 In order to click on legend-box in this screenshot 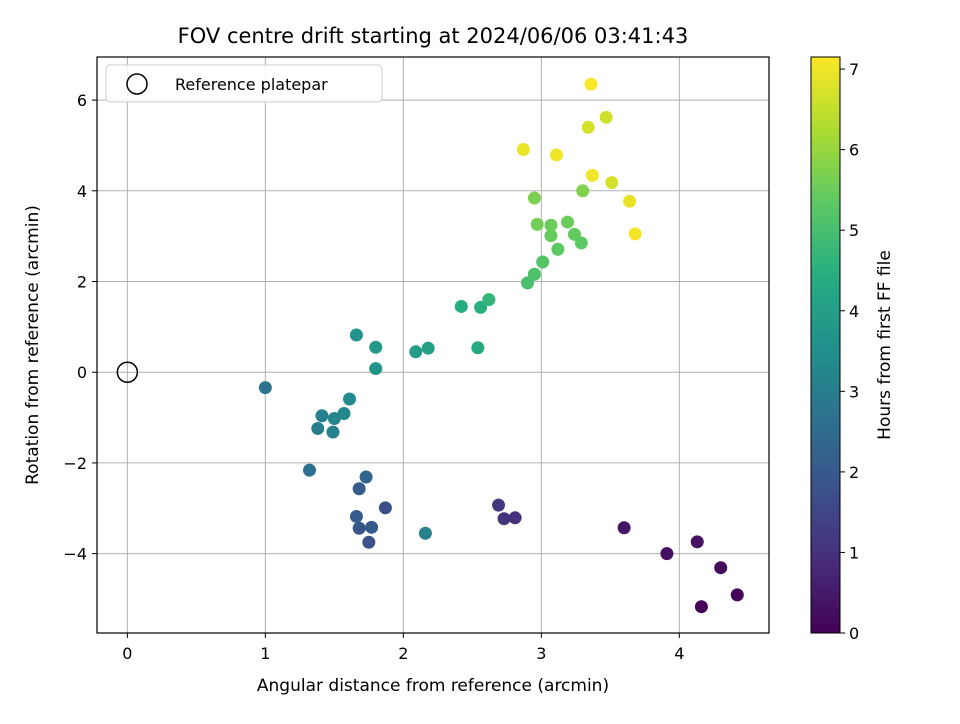, I will do `click(244, 83)`.